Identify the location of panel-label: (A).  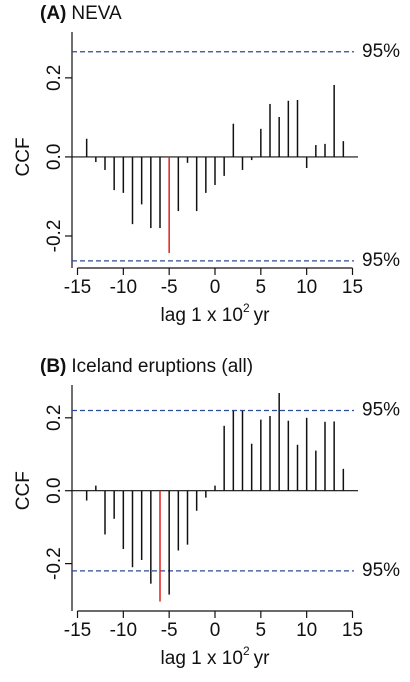
(53, 13).